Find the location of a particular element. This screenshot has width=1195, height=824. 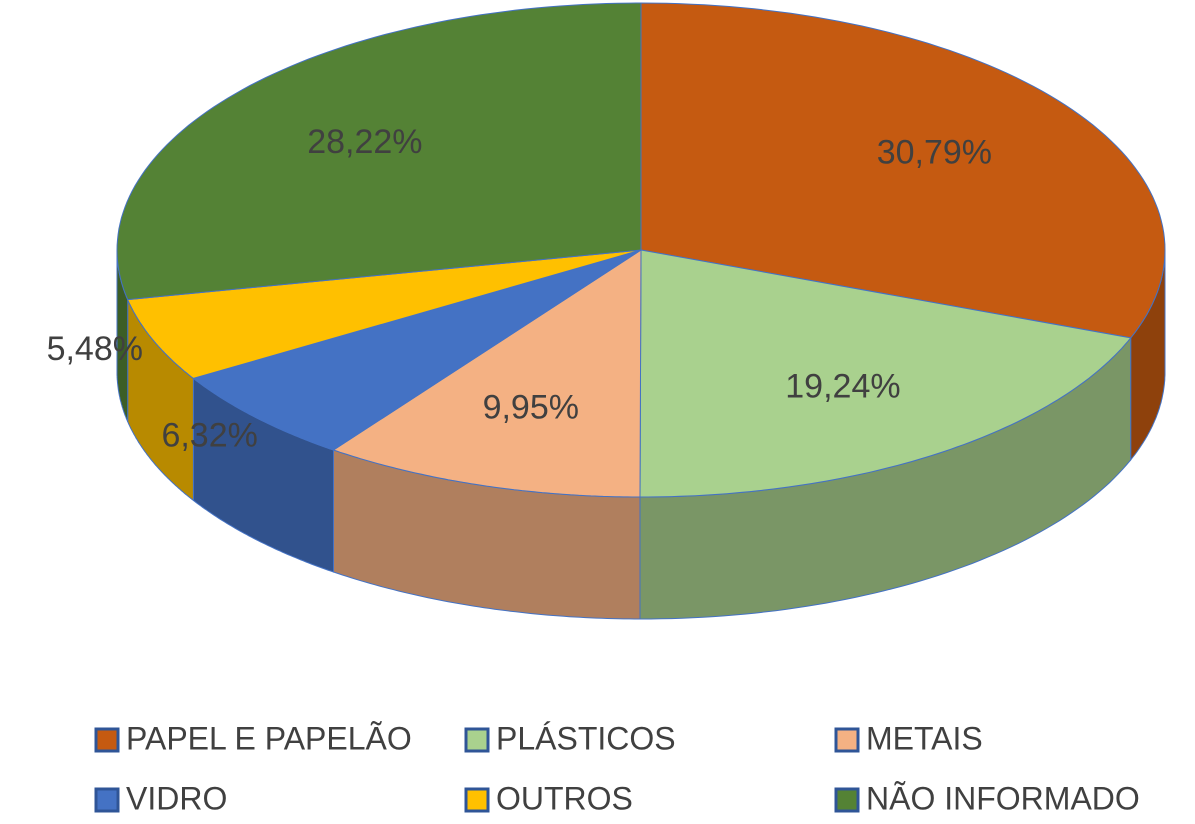

data-label: 5,48% is located at coordinates (95, 349).